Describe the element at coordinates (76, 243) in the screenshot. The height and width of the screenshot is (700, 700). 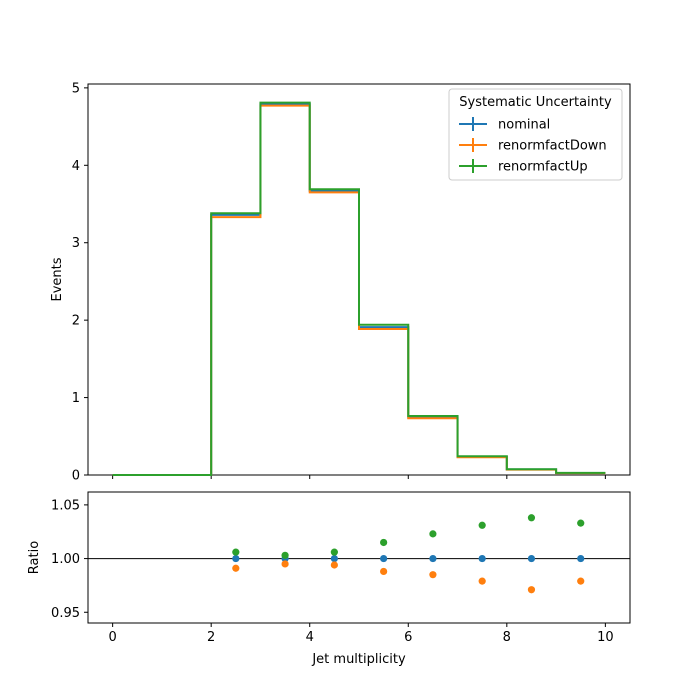
I see `y-tick-label: 3` at that location.